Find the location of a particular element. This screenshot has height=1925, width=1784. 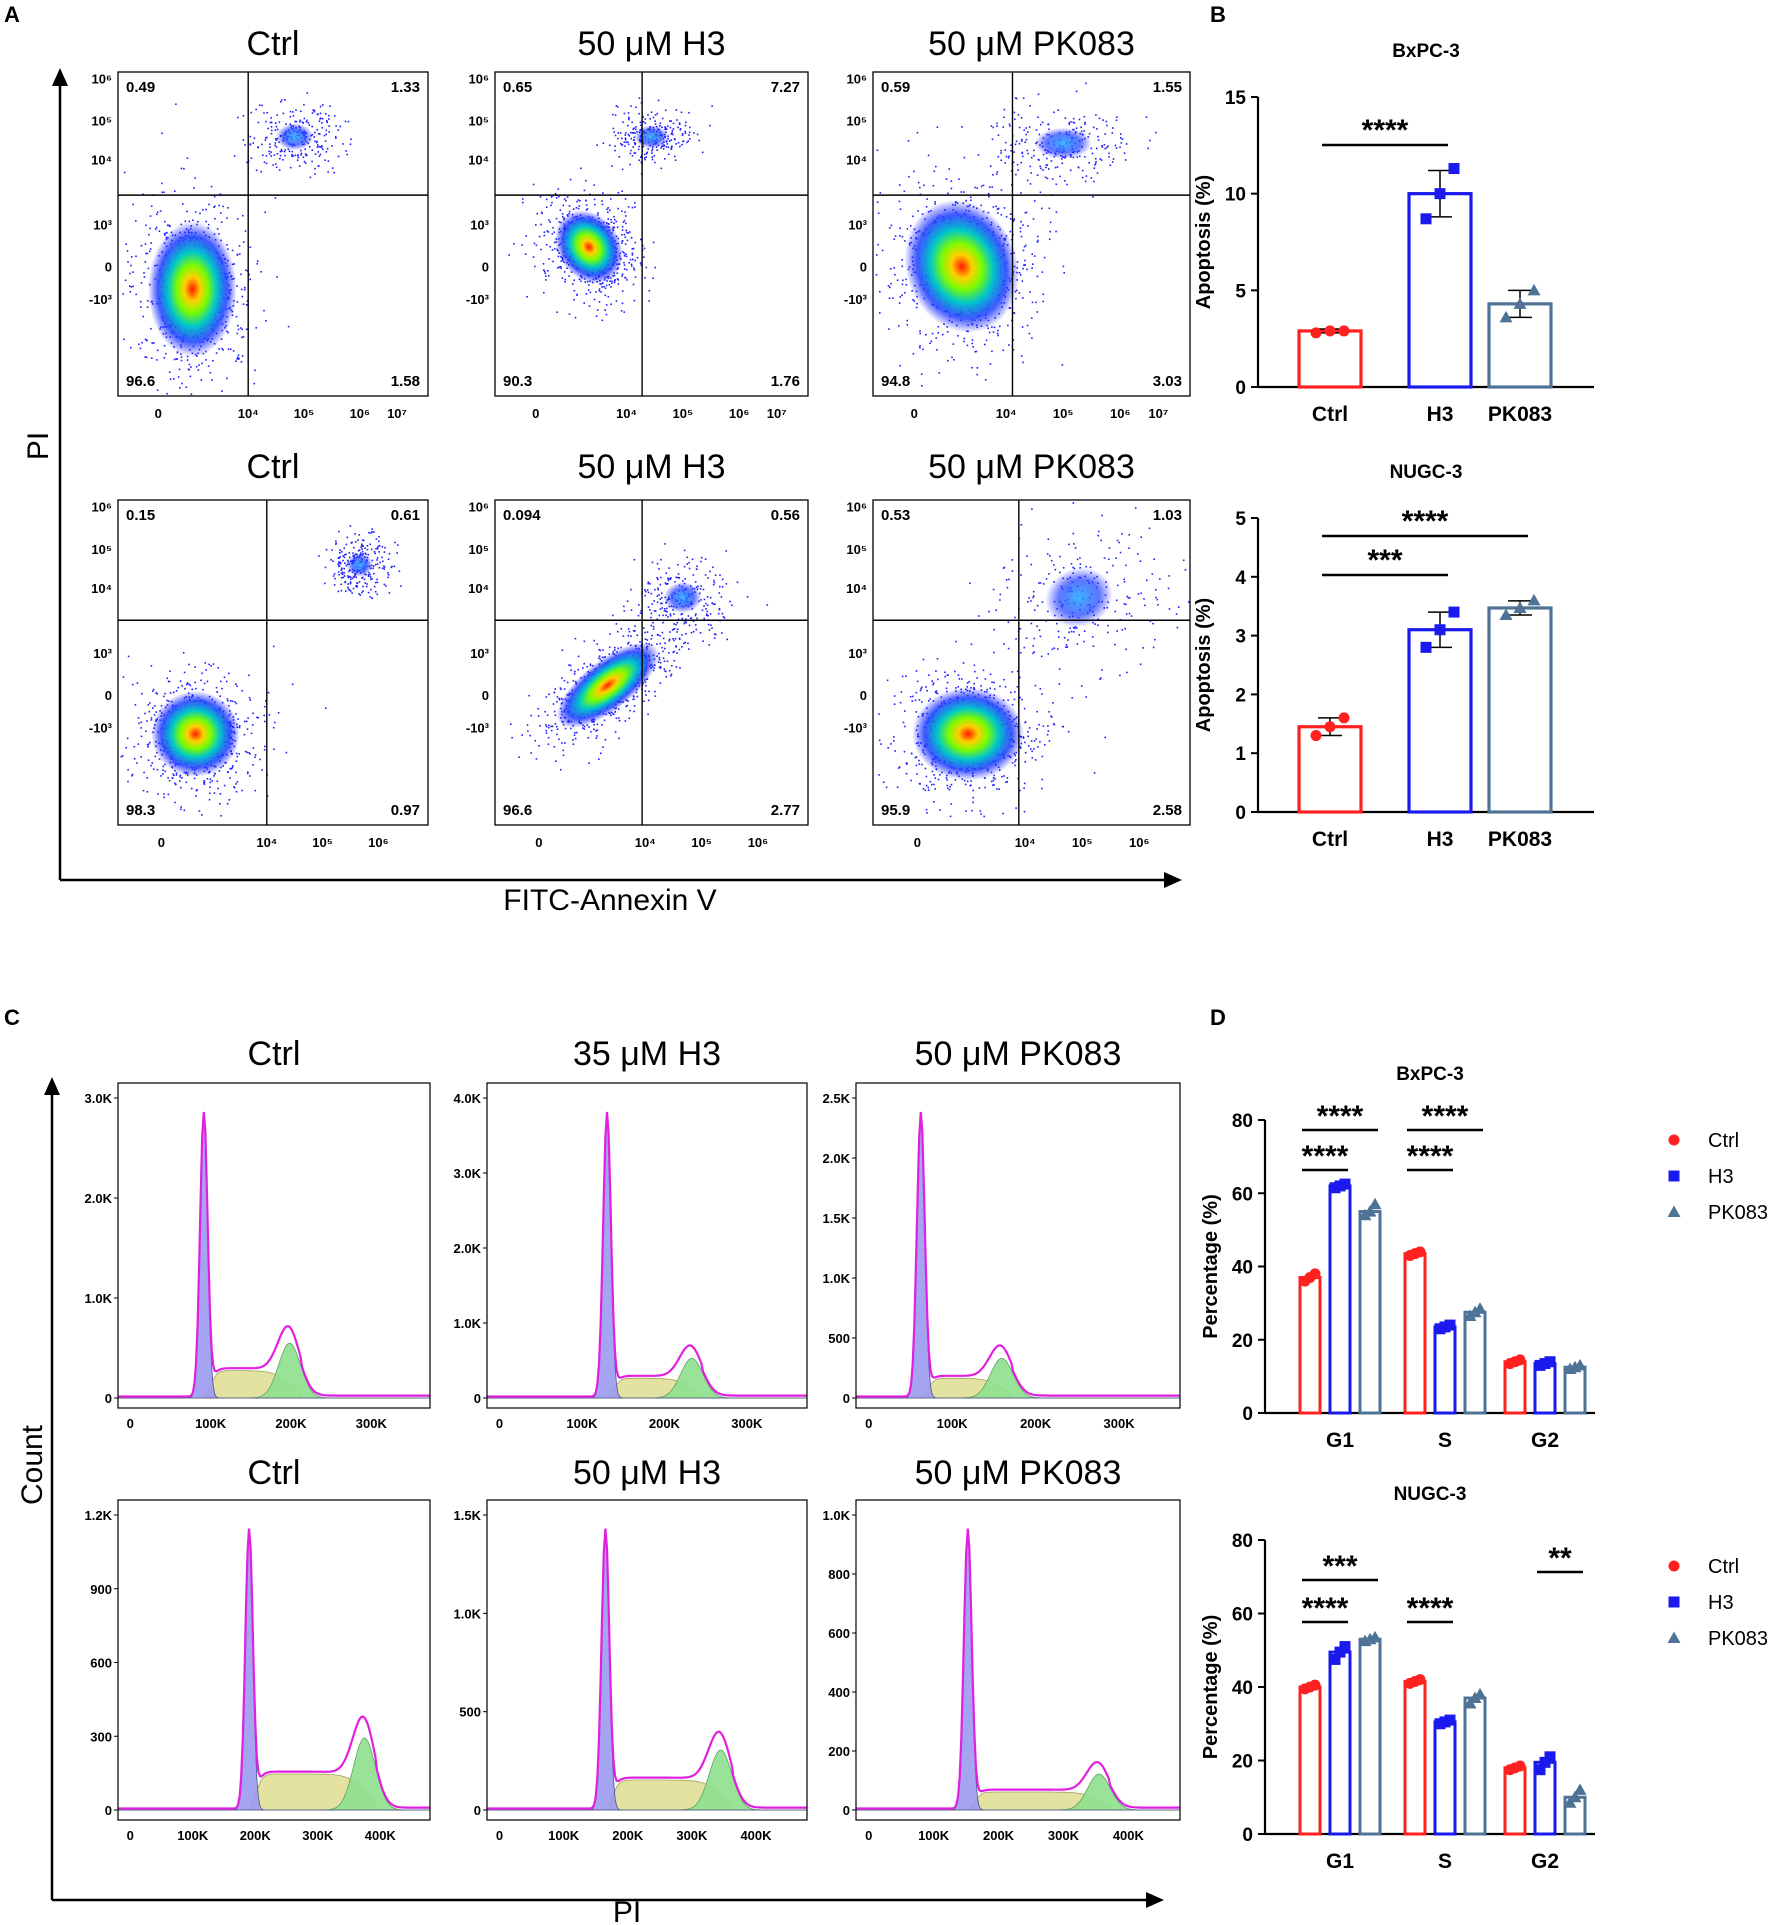

flow-y-tick: 10⁴ is located at coordinates (478, 159).